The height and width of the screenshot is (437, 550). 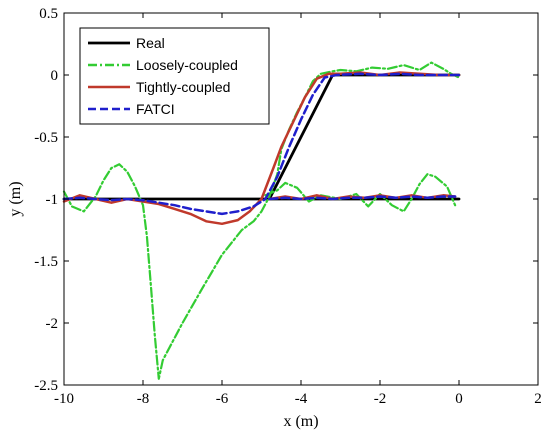 I want to click on y-tick-label: -2.5, so click(x=46, y=386).